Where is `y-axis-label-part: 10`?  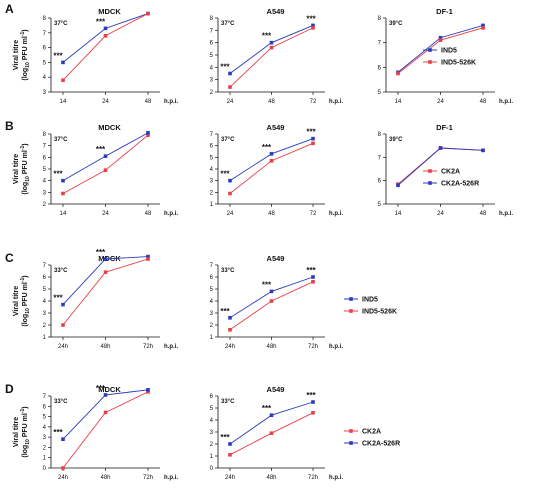 y-axis-label-part: 10 is located at coordinates (28, 179).